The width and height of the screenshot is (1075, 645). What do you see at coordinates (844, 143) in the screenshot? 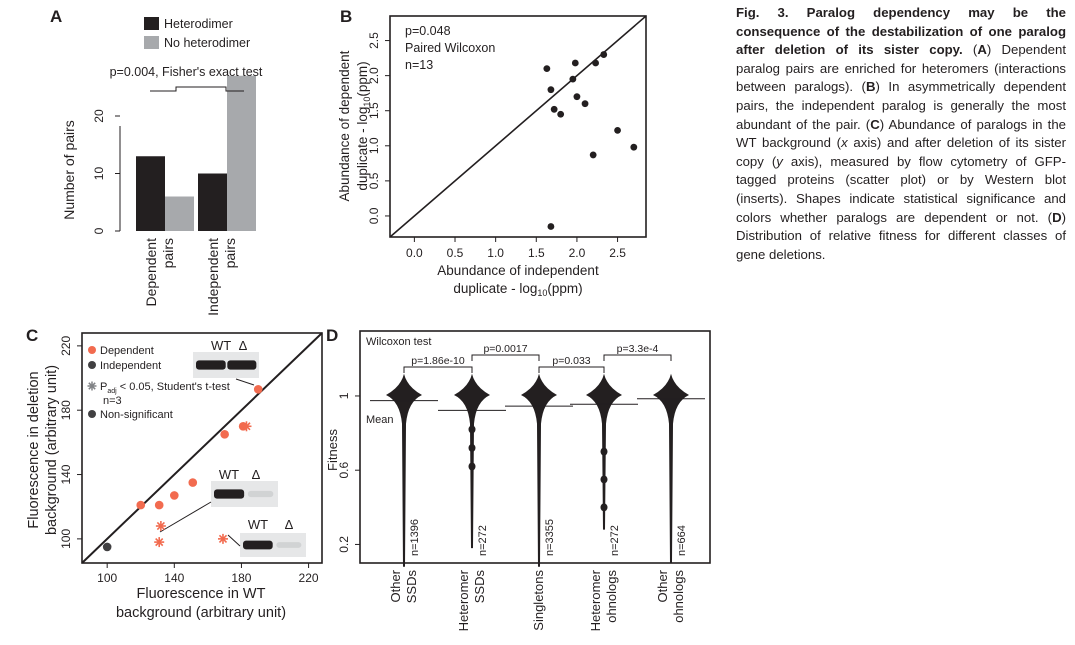
I see `caption-segment: x` at bounding box center [844, 143].